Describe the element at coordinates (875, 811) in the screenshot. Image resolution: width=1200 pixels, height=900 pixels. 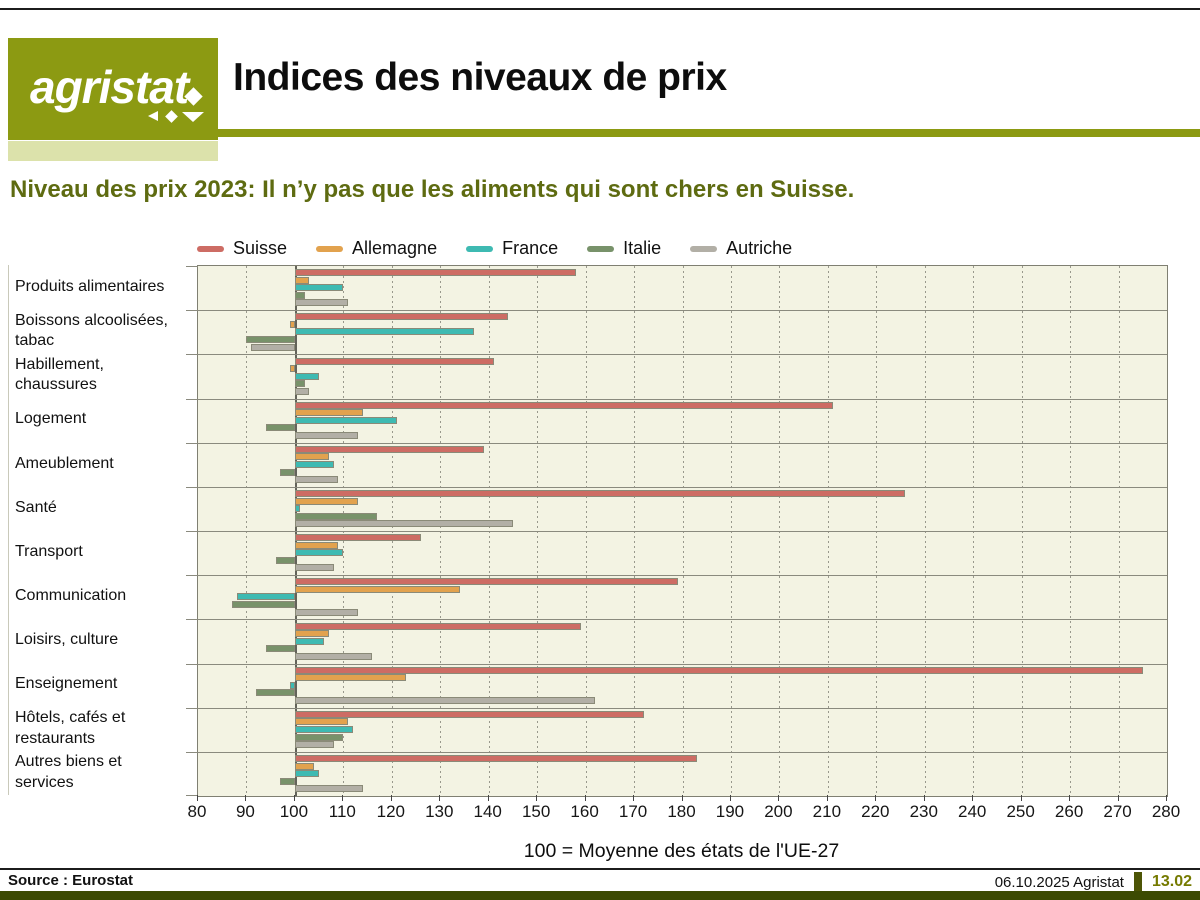
I see `x-tick-label: 220` at that location.